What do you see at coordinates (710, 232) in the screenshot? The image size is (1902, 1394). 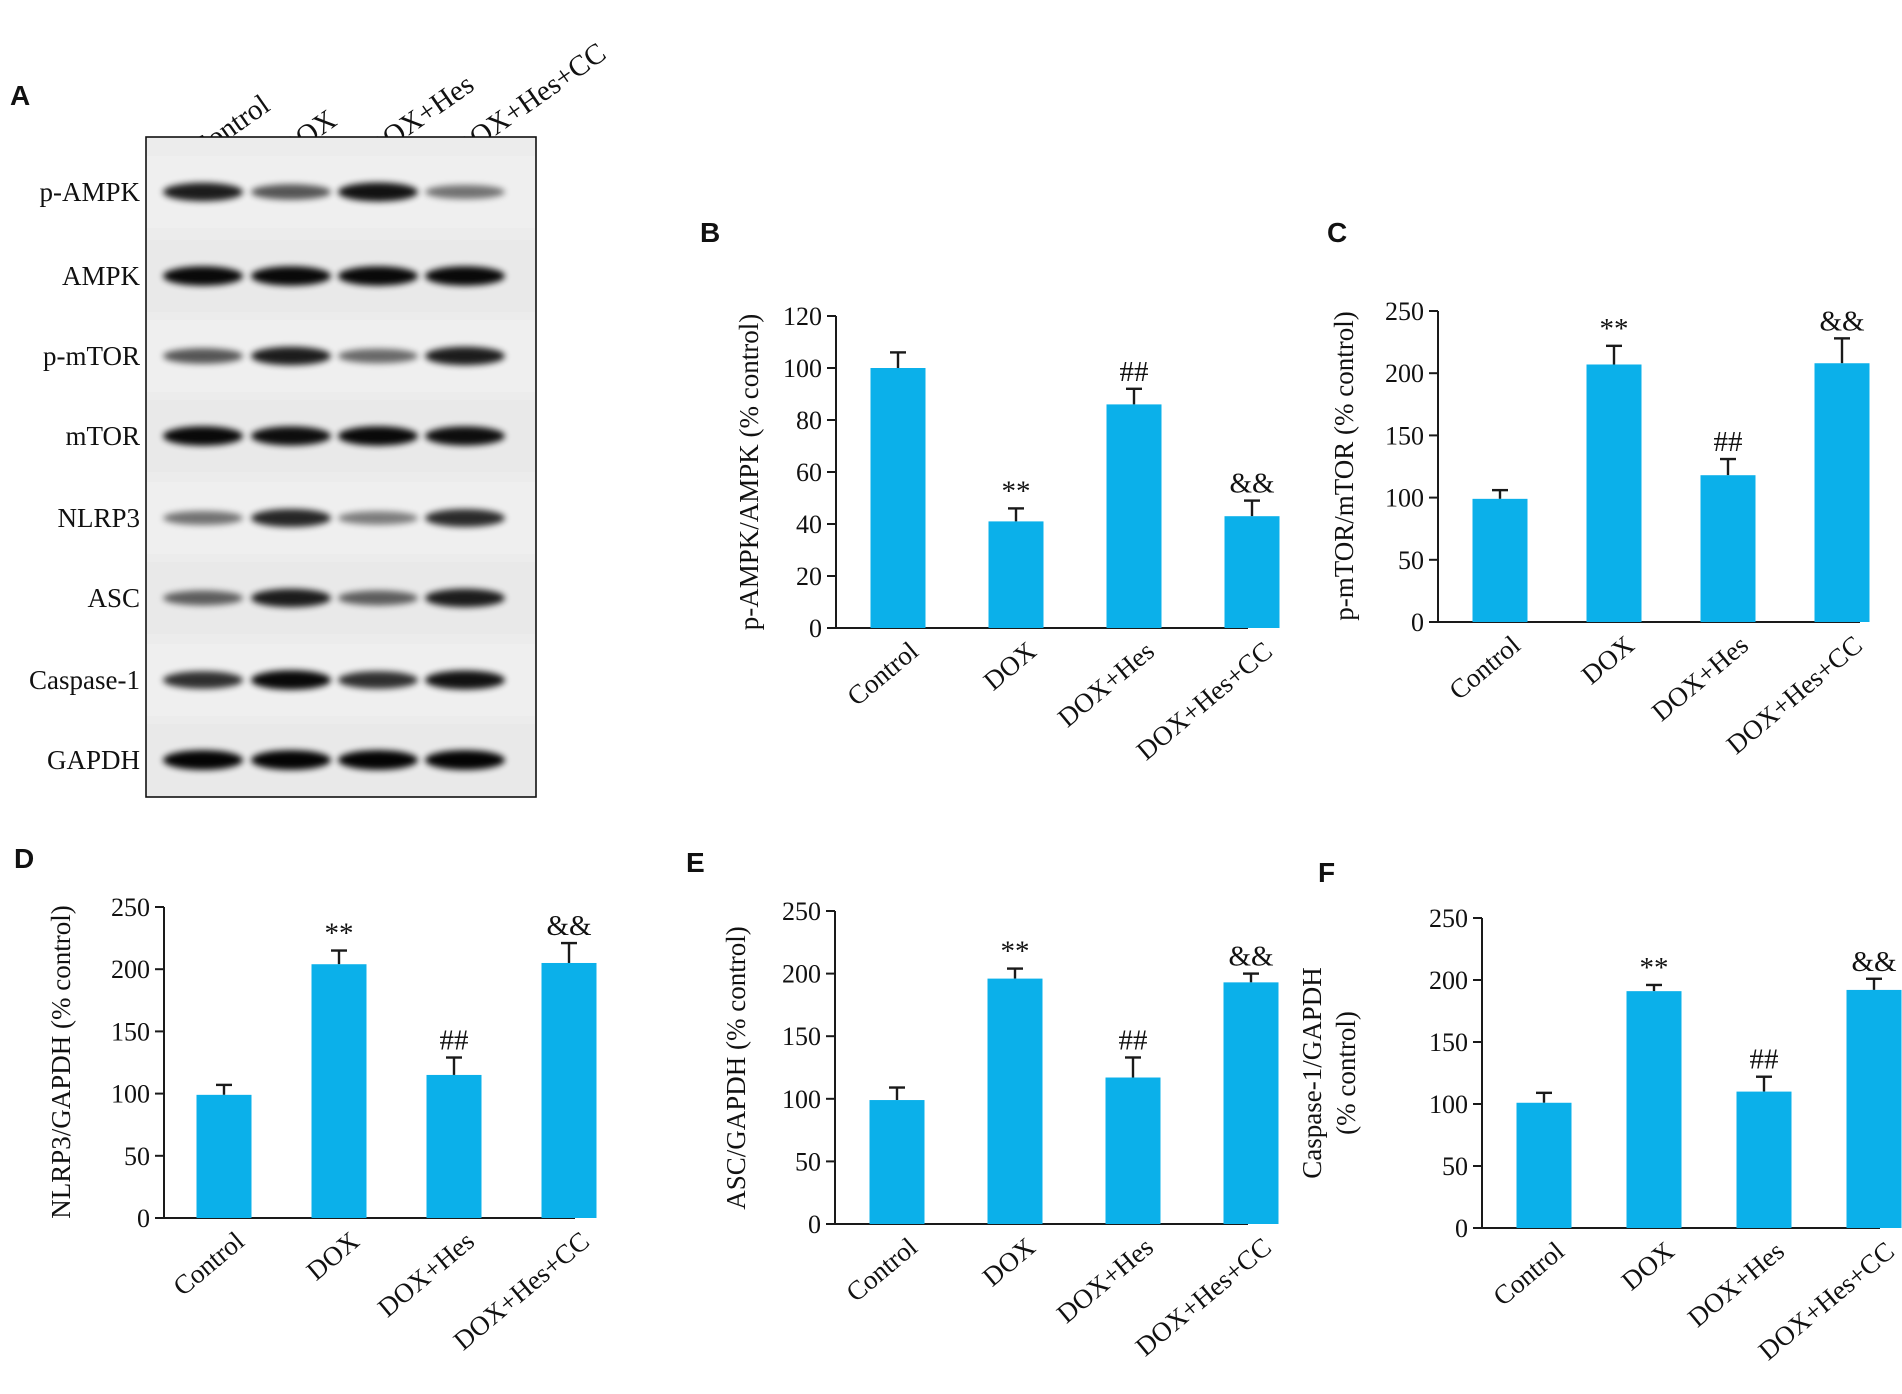 I see `panel-label: B` at bounding box center [710, 232].